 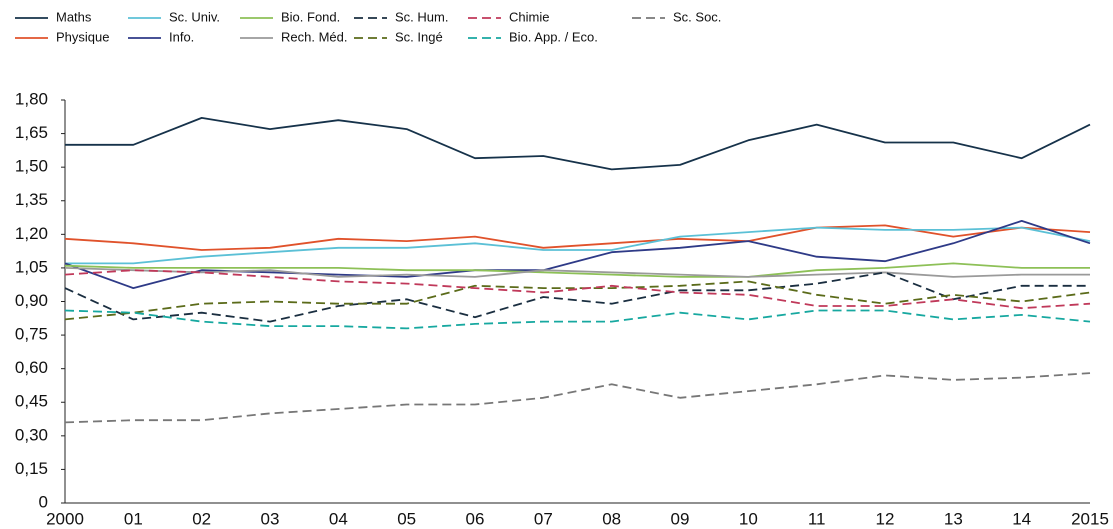 What do you see at coordinates (953, 518) in the screenshot?
I see `x-tick-label: 13` at bounding box center [953, 518].